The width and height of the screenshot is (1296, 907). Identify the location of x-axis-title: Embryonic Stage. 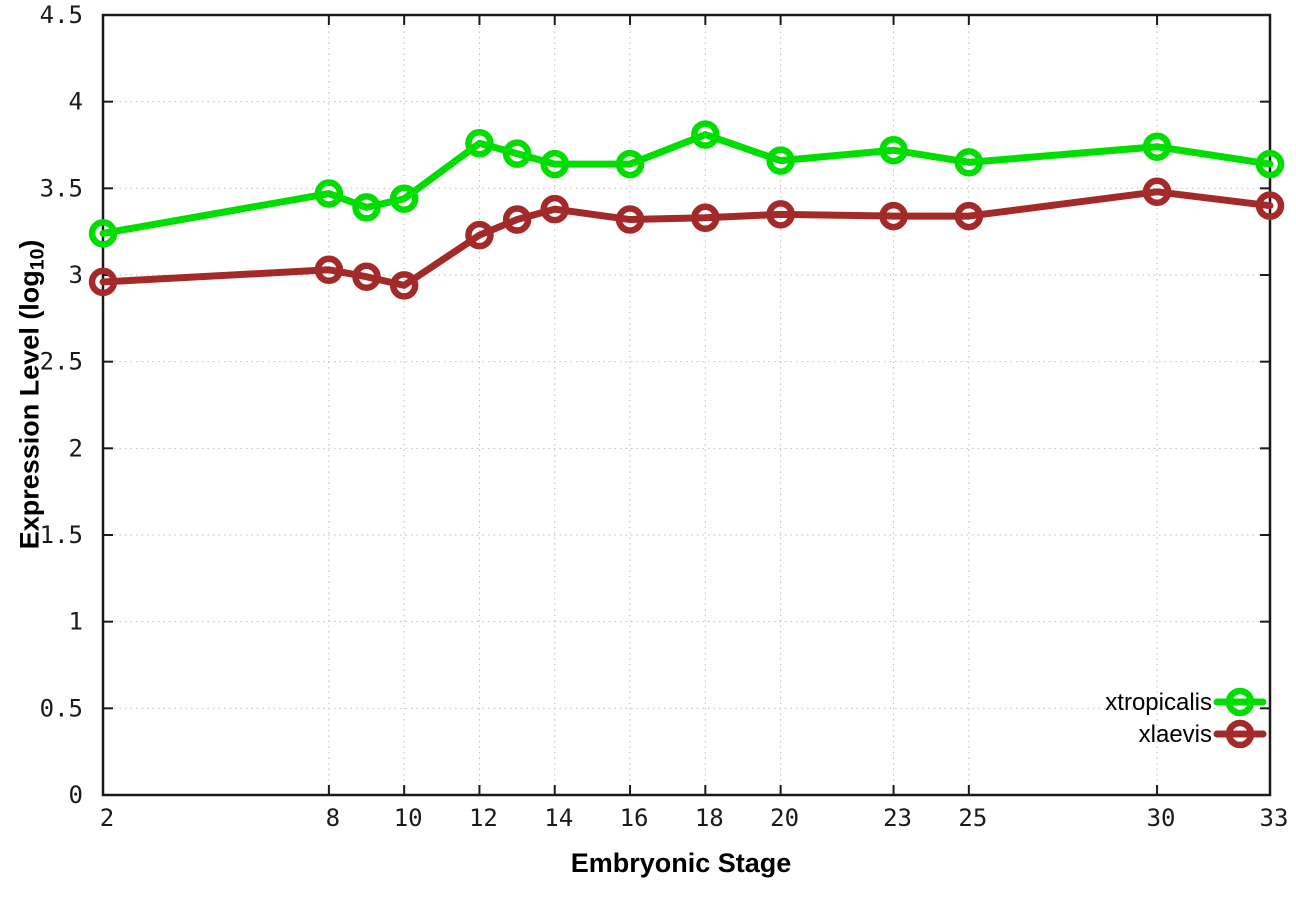
(681, 863).